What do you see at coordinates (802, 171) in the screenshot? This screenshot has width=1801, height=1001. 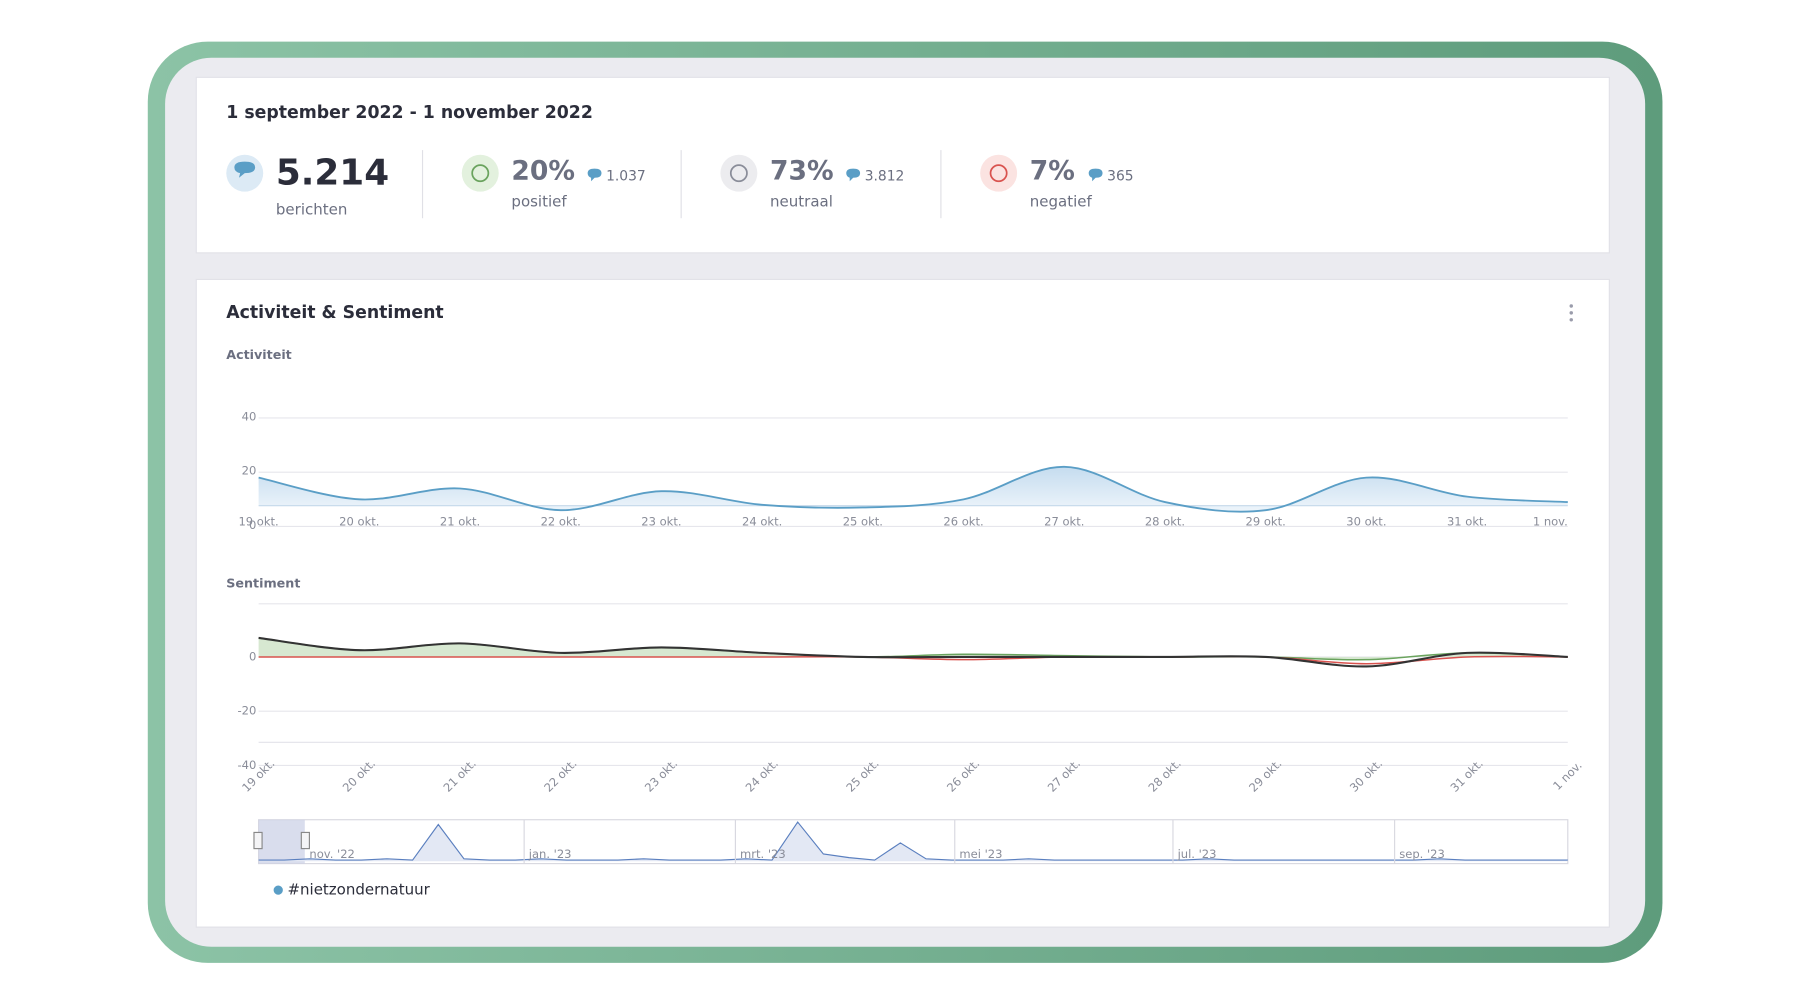 I see `stat-value: 73%` at bounding box center [802, 171].